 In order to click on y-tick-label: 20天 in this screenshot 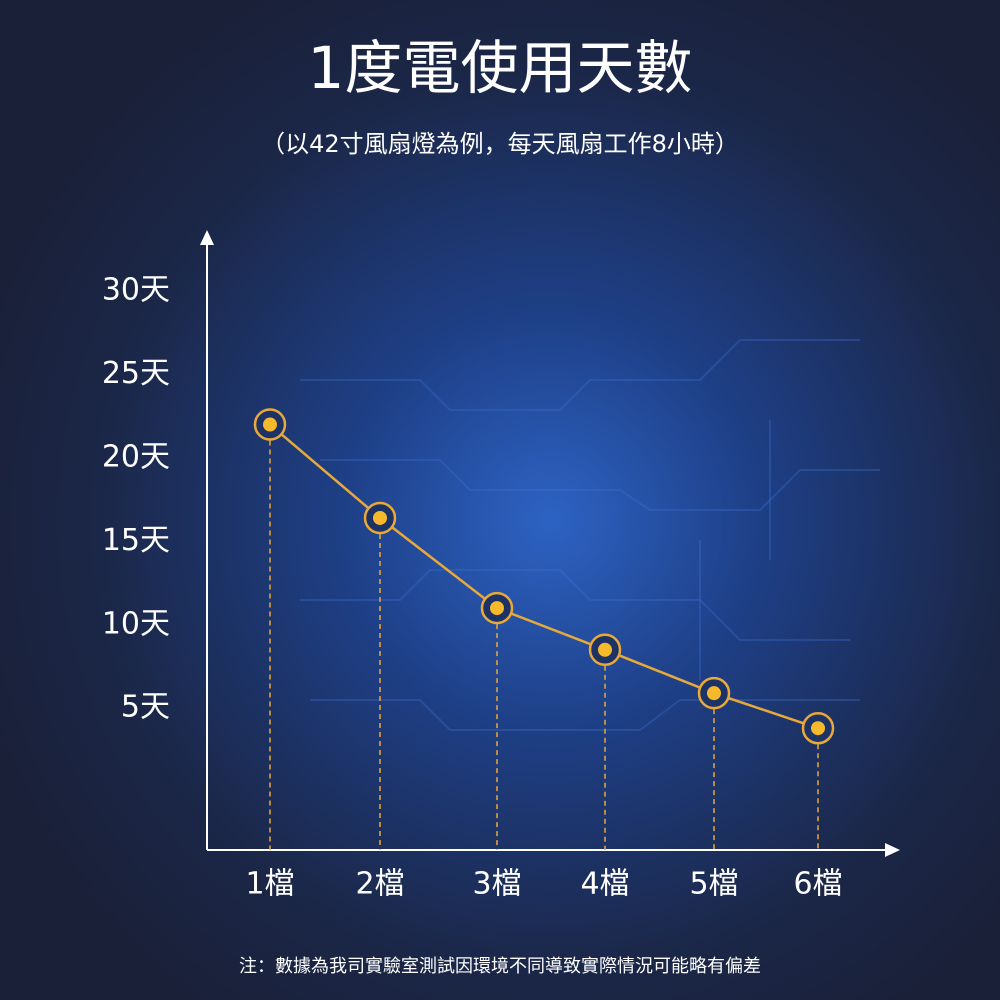, I will do `click(136, 456)`.